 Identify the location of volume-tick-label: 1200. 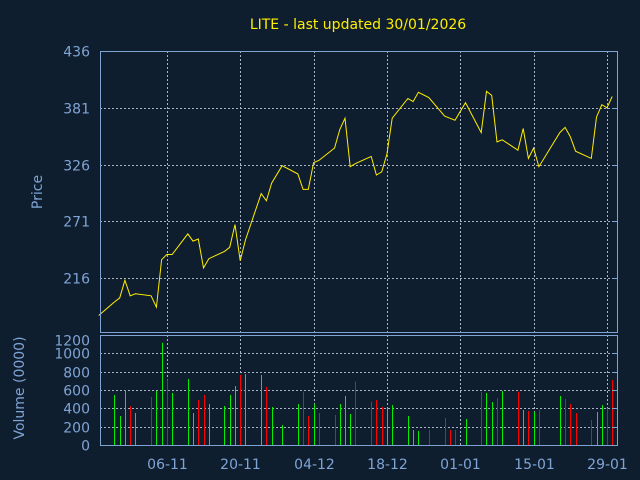
(72, 342).